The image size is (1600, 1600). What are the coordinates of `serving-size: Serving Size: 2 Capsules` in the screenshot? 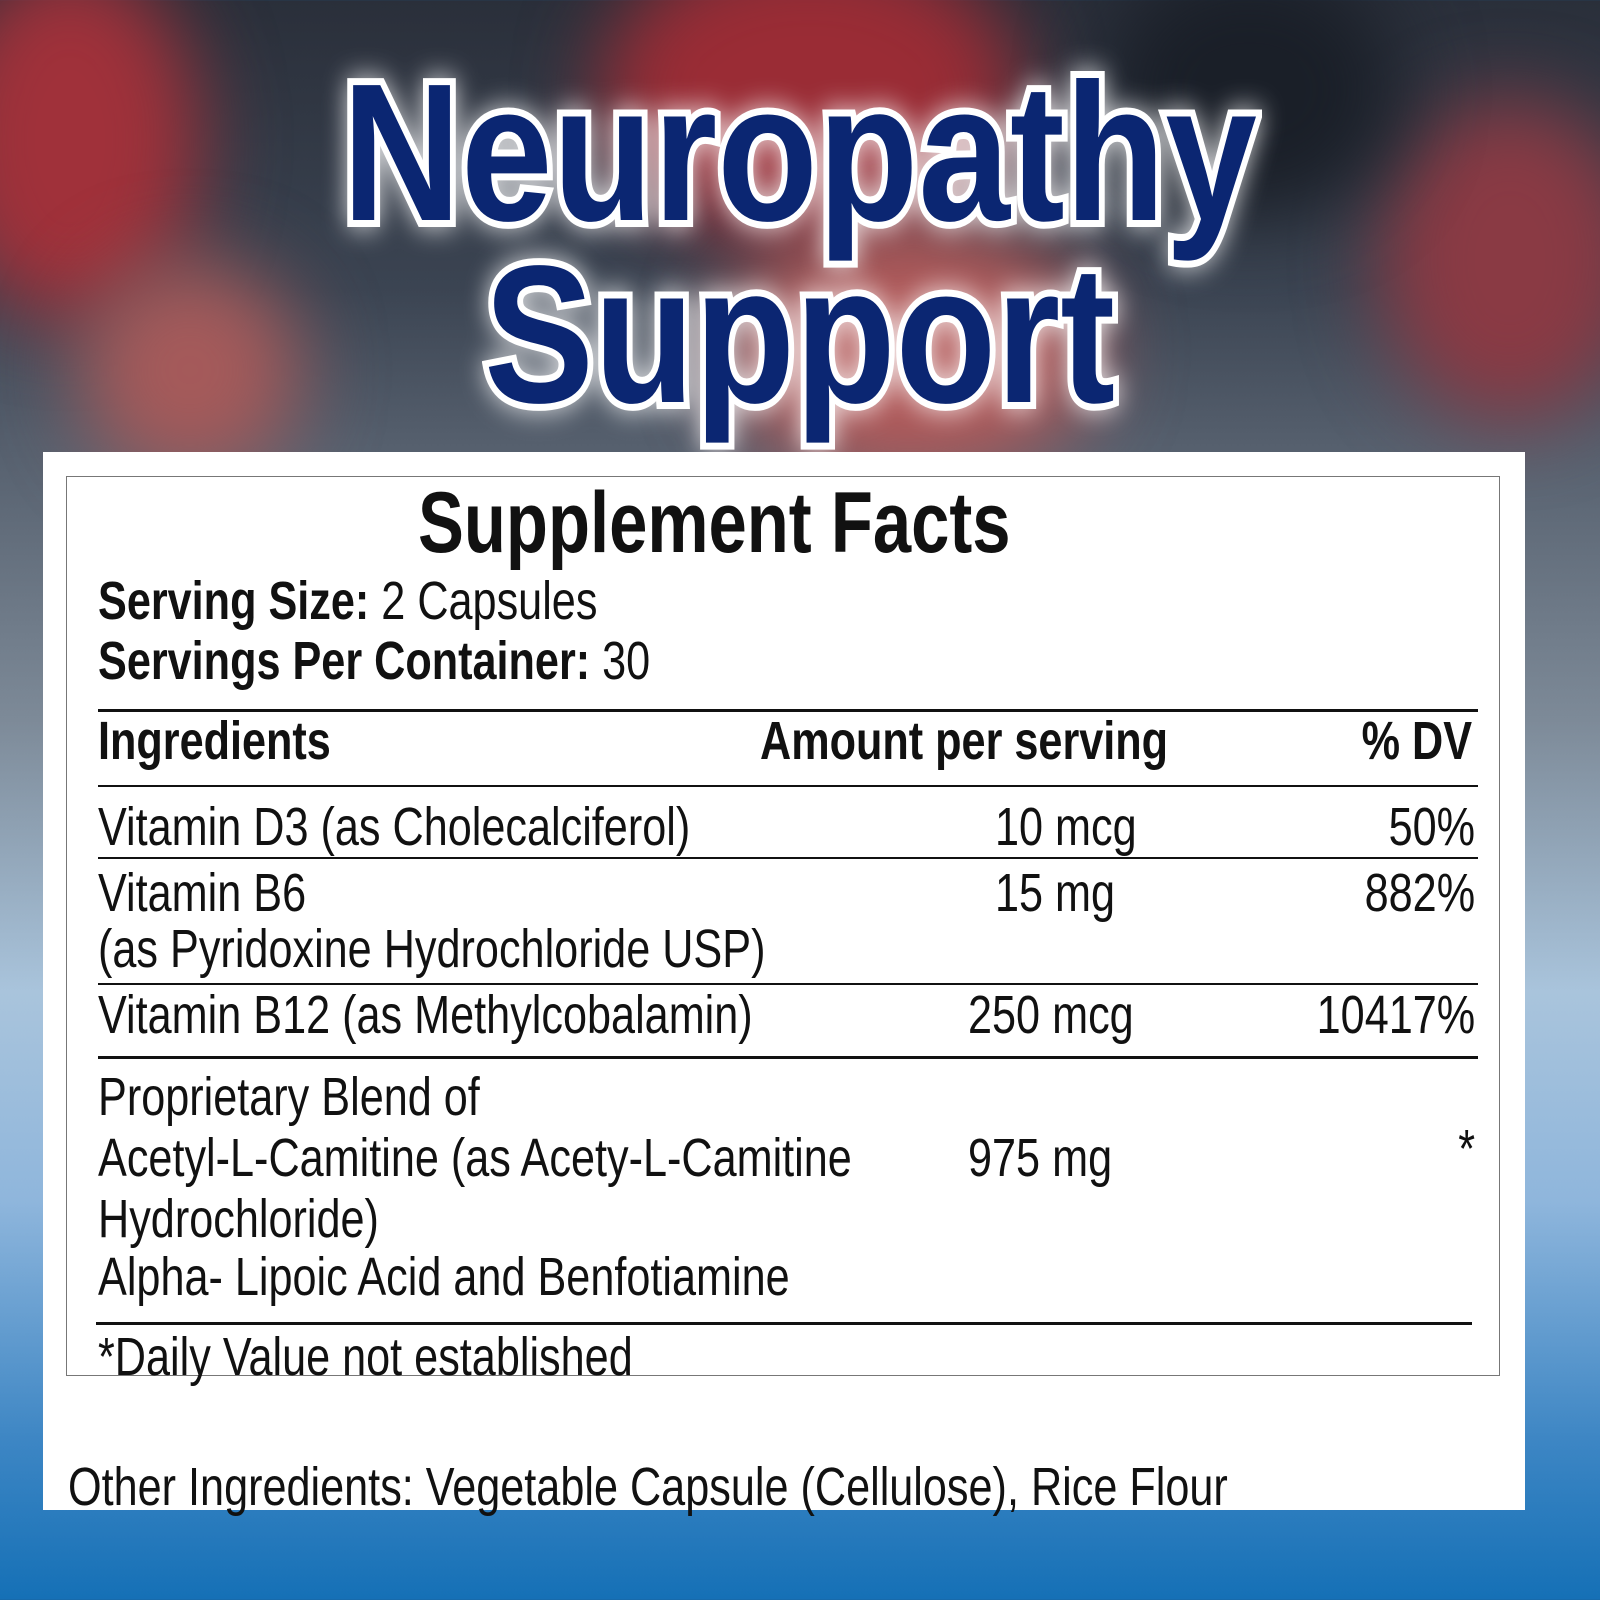 It's located at (347, 601).